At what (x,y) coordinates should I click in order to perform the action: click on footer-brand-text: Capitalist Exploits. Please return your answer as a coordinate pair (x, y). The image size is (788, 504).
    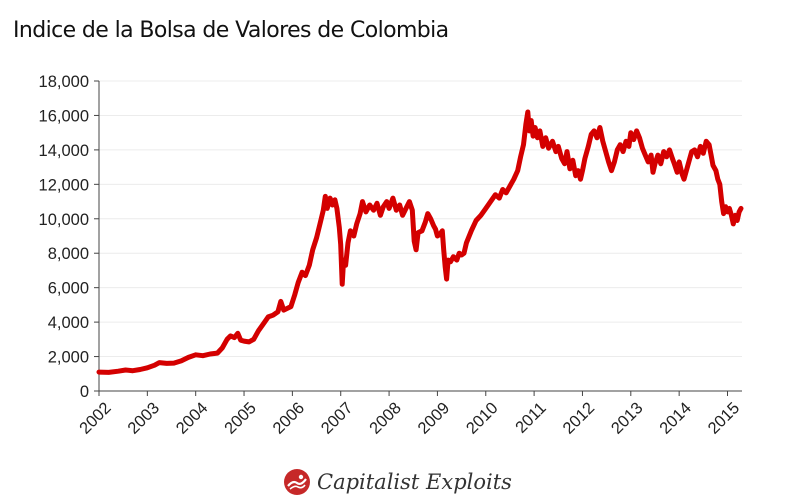
    Looking at the image, I should click on (414, 482).